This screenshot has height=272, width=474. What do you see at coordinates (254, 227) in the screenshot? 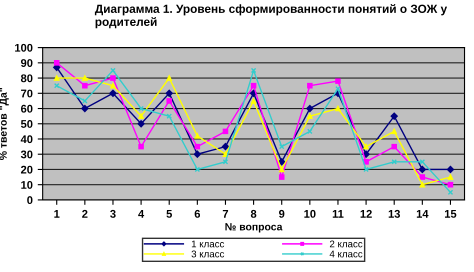
I see `x-axis-title: № вопроса` at bounding box center [254, 227].